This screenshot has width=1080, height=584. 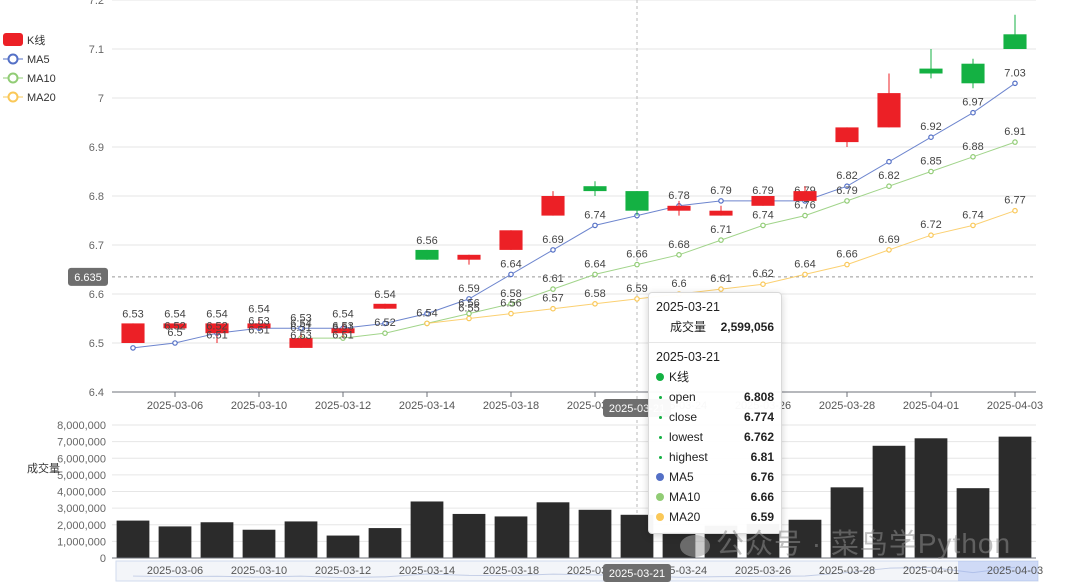 I want to click on ma-value-label: 6.55, so click(x=468, y=309).